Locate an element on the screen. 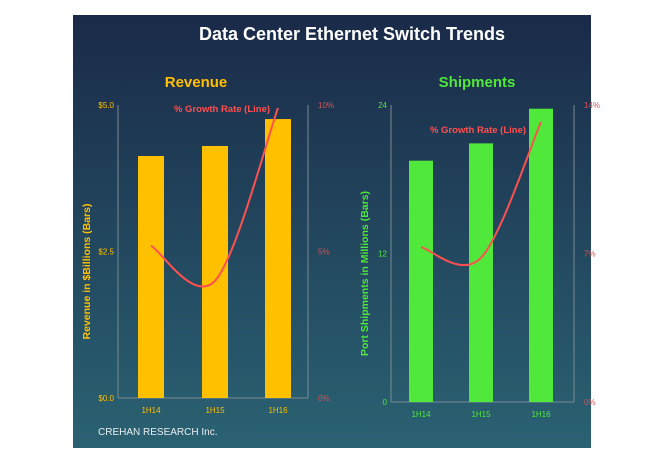 Image resolution: width=658 pixels, height=458 pixels. y-tick-label: $0.0 is located at coordinates (106, 398).